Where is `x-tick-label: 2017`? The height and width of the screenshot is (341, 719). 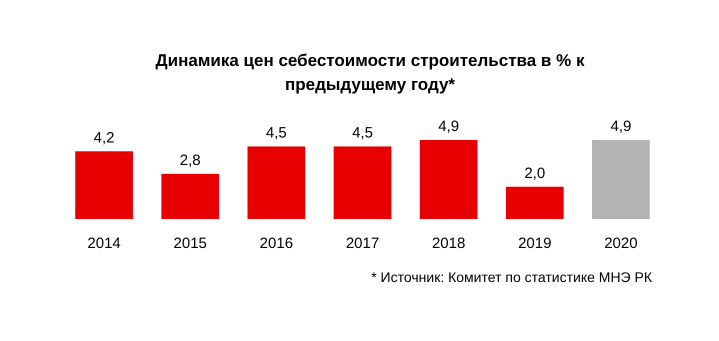 x-tick-label: 2017 is located at coordinates (363, 243).